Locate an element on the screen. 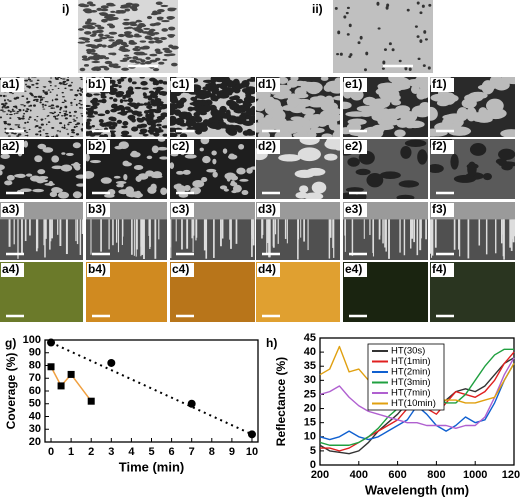 This screenshot has width=520, height=503. legend-box is located at coordinates (406, 377).